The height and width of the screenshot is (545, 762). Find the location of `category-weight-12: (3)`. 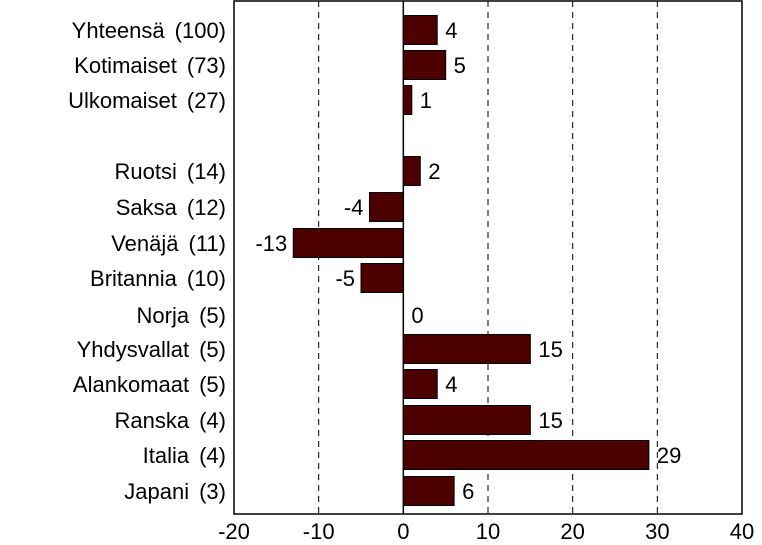

category-weight-12: (3) is located at coordinates (212, 491).